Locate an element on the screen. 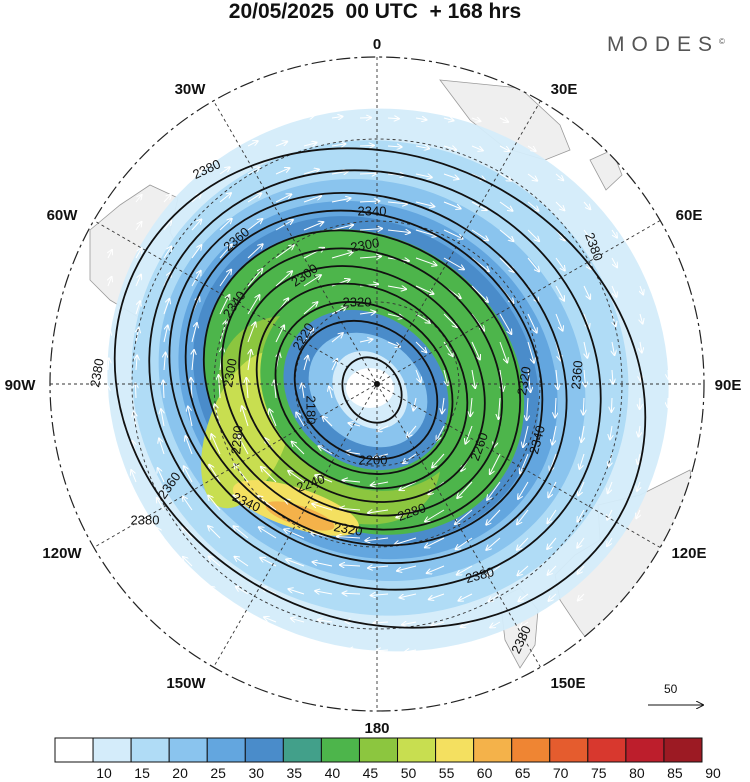 This screenshot has width=750, height=782. contour-label: 2320 is located at coordinates (348, 529).